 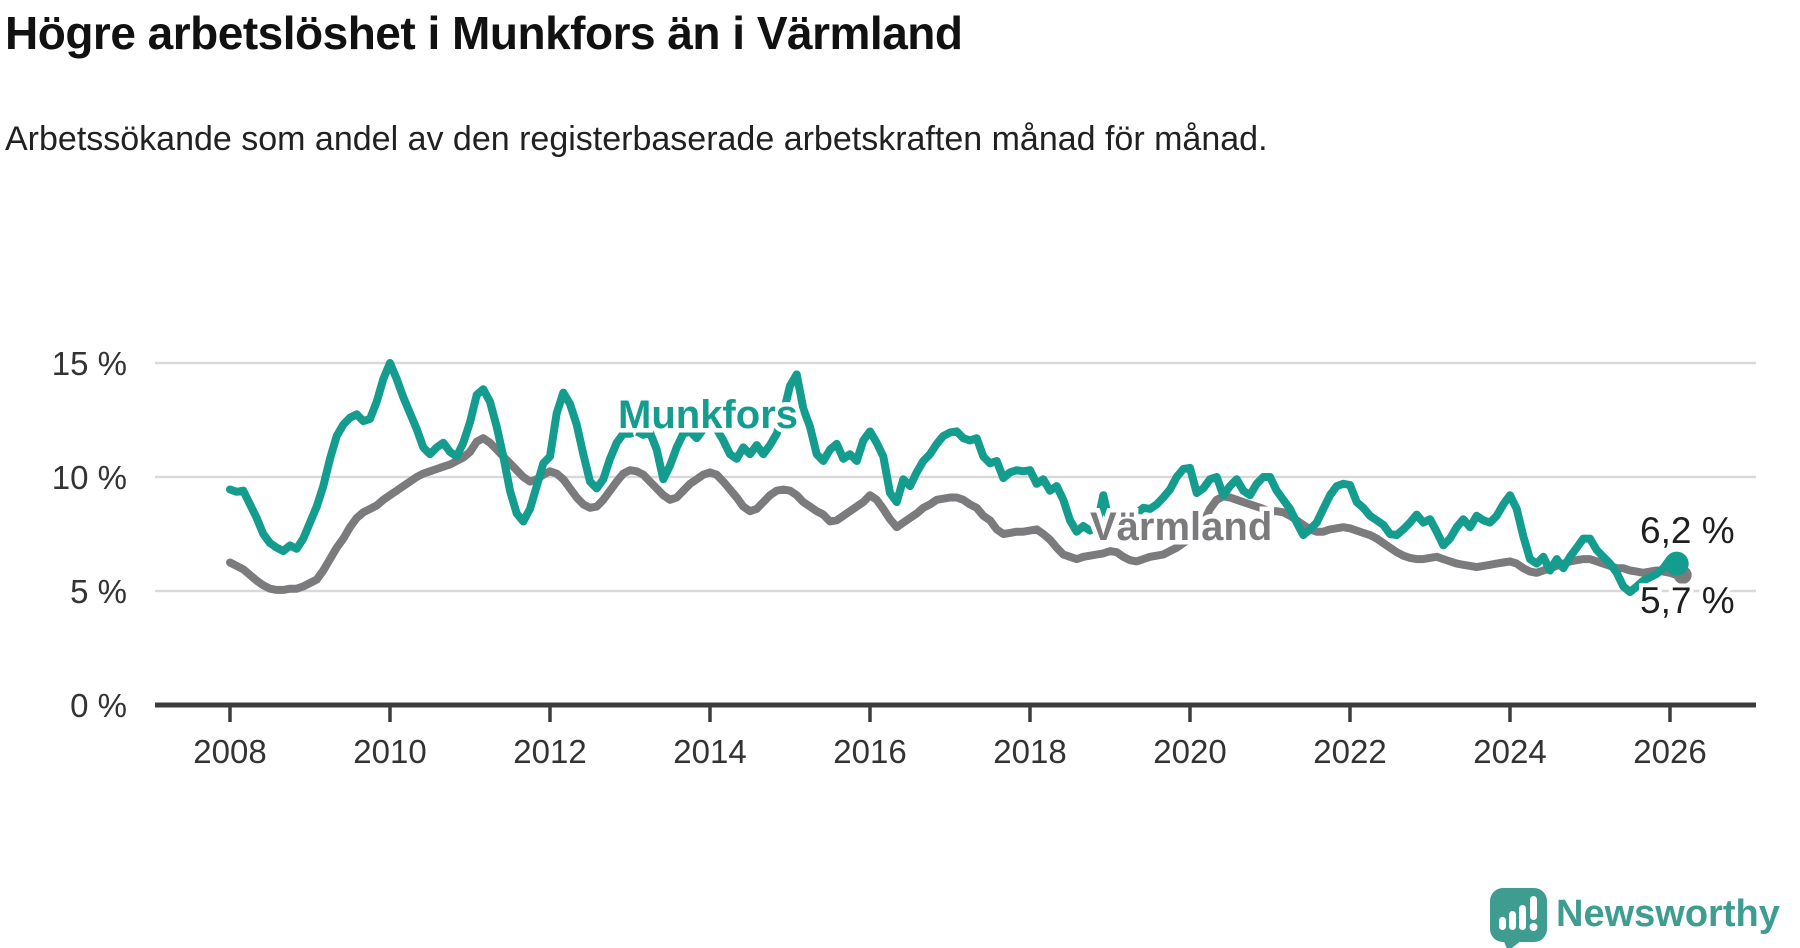 I want to click on munkfors-end-value-label: 6,2 %, so click(x=1687, y=530).